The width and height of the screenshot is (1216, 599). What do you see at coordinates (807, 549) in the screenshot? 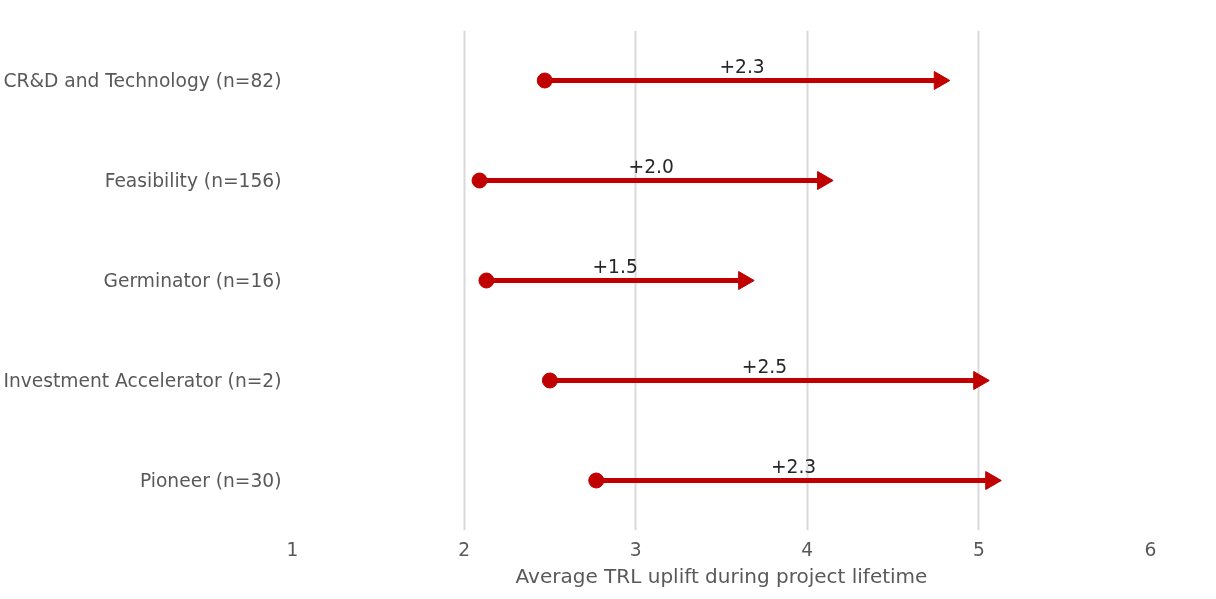
I see `x-tick-label: 4` at bounding box center [807, 549].